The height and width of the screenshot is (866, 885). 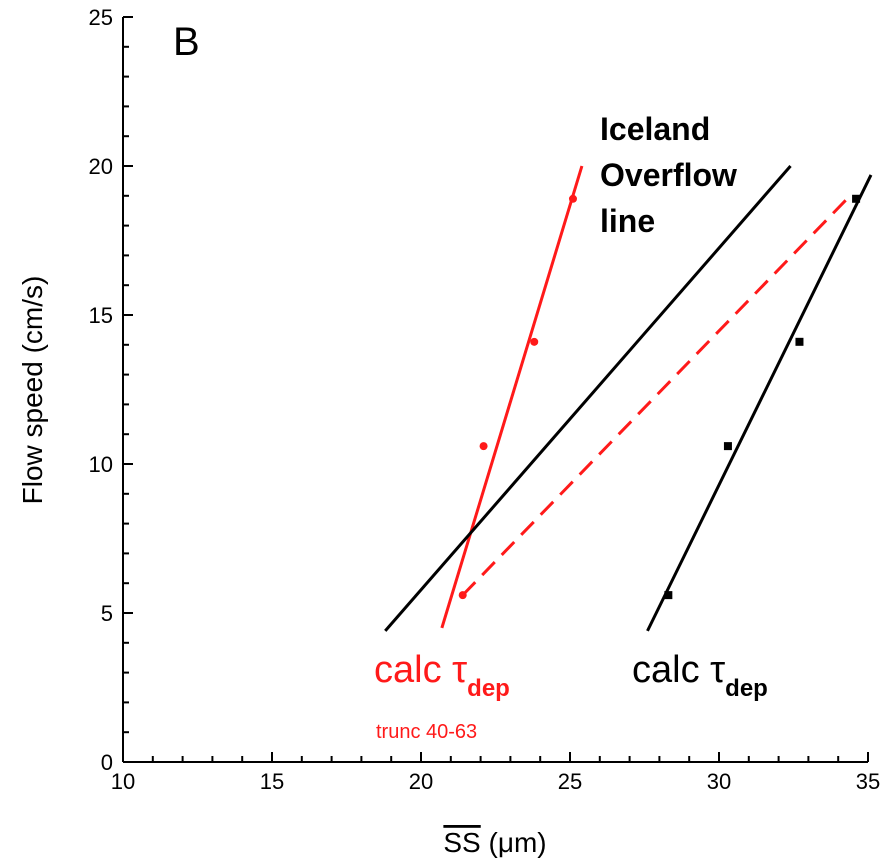 I want to click on y-tick-label: 20, so click(x=101, y=166).